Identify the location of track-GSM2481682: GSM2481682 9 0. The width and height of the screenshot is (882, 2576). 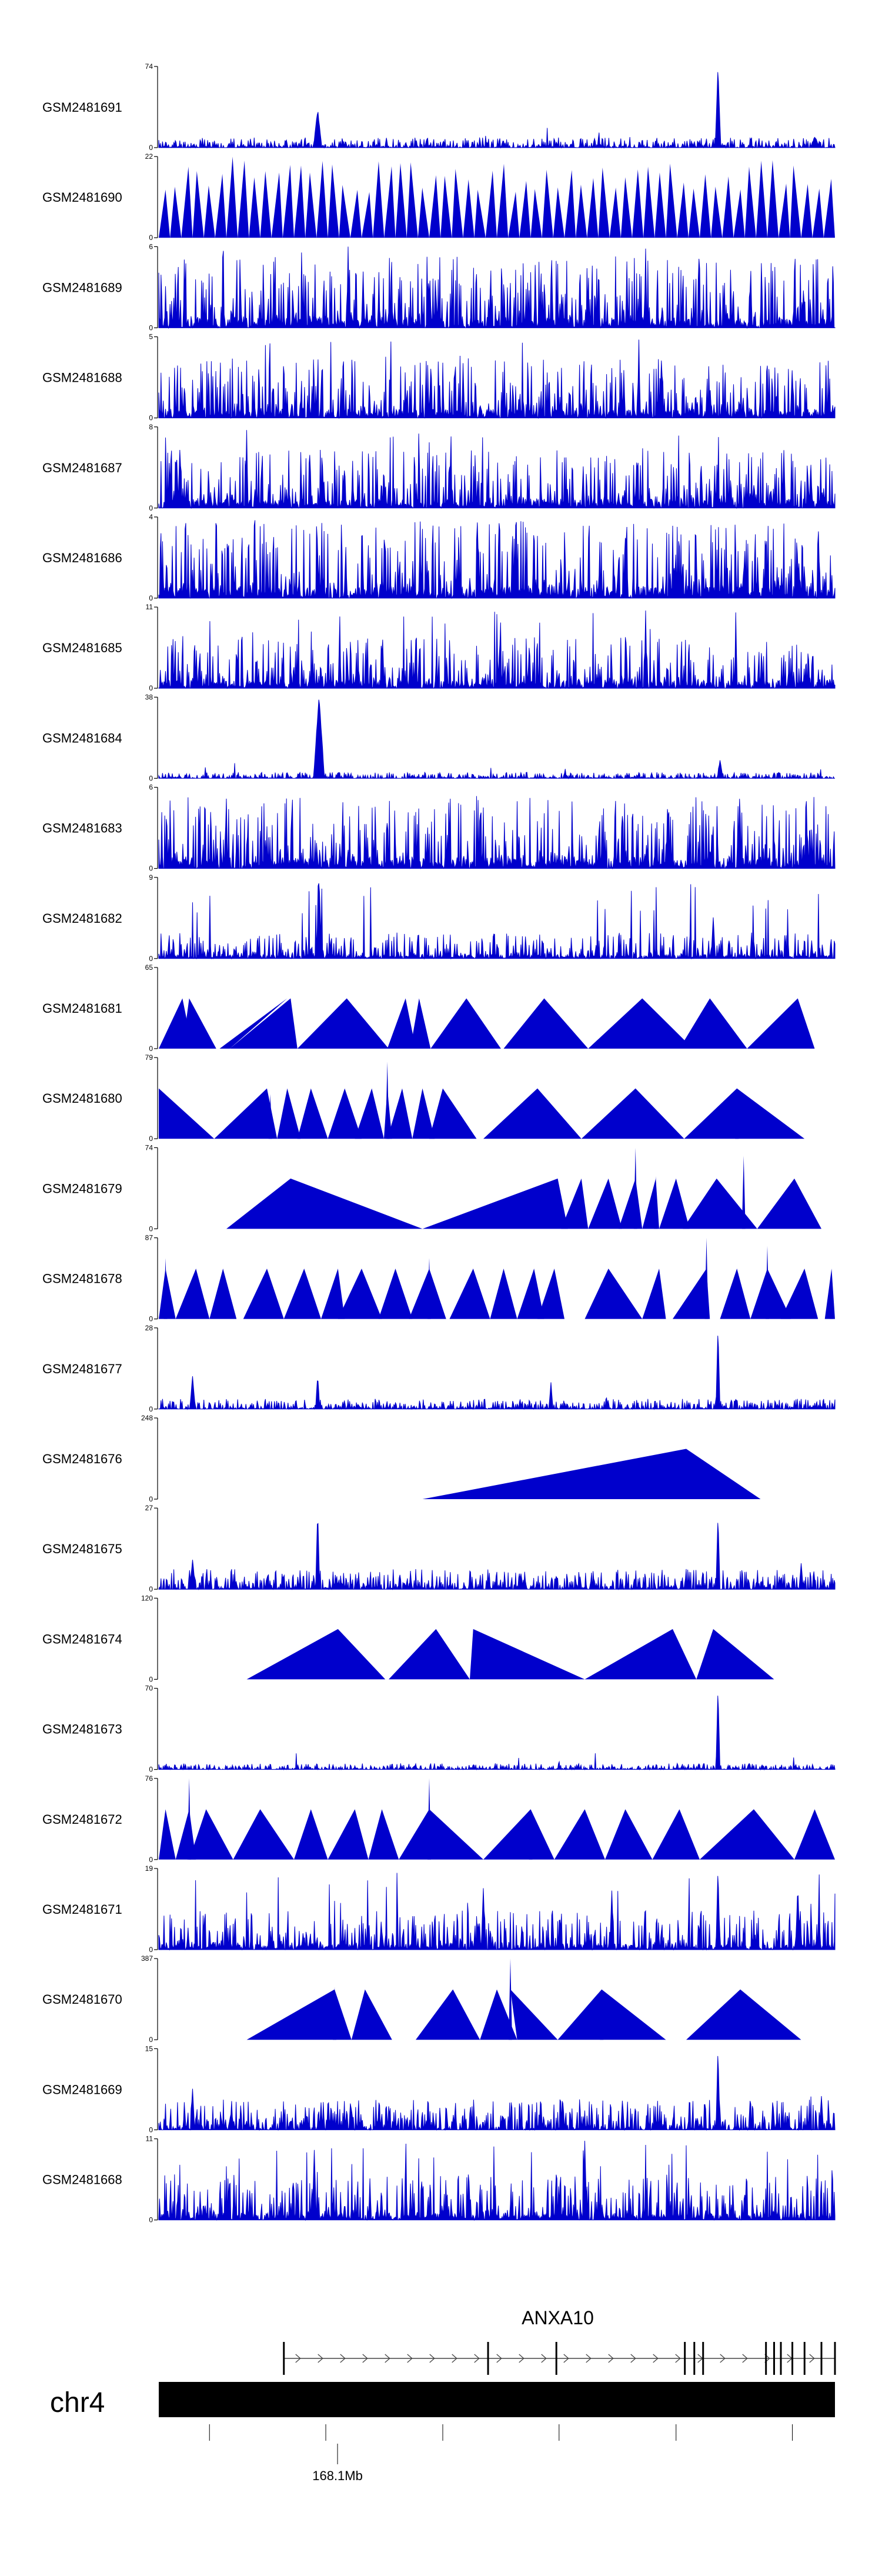
(439, 918).